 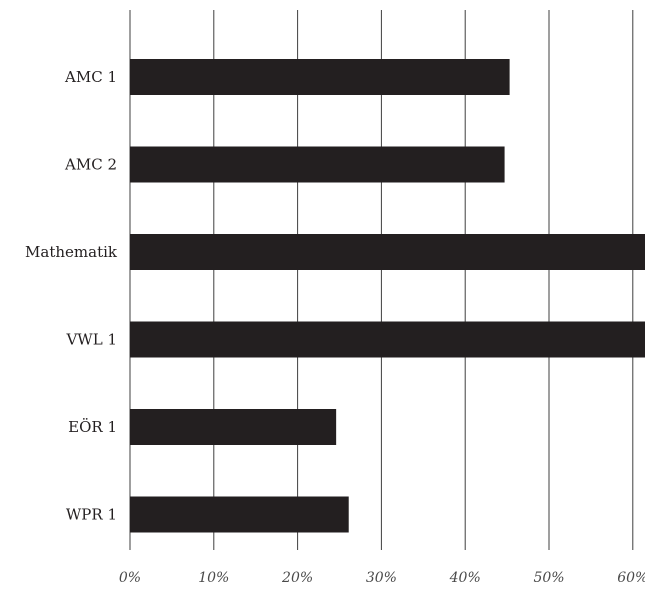 I want to click on x-tick-label: 60%, so click(x=631, y=578).